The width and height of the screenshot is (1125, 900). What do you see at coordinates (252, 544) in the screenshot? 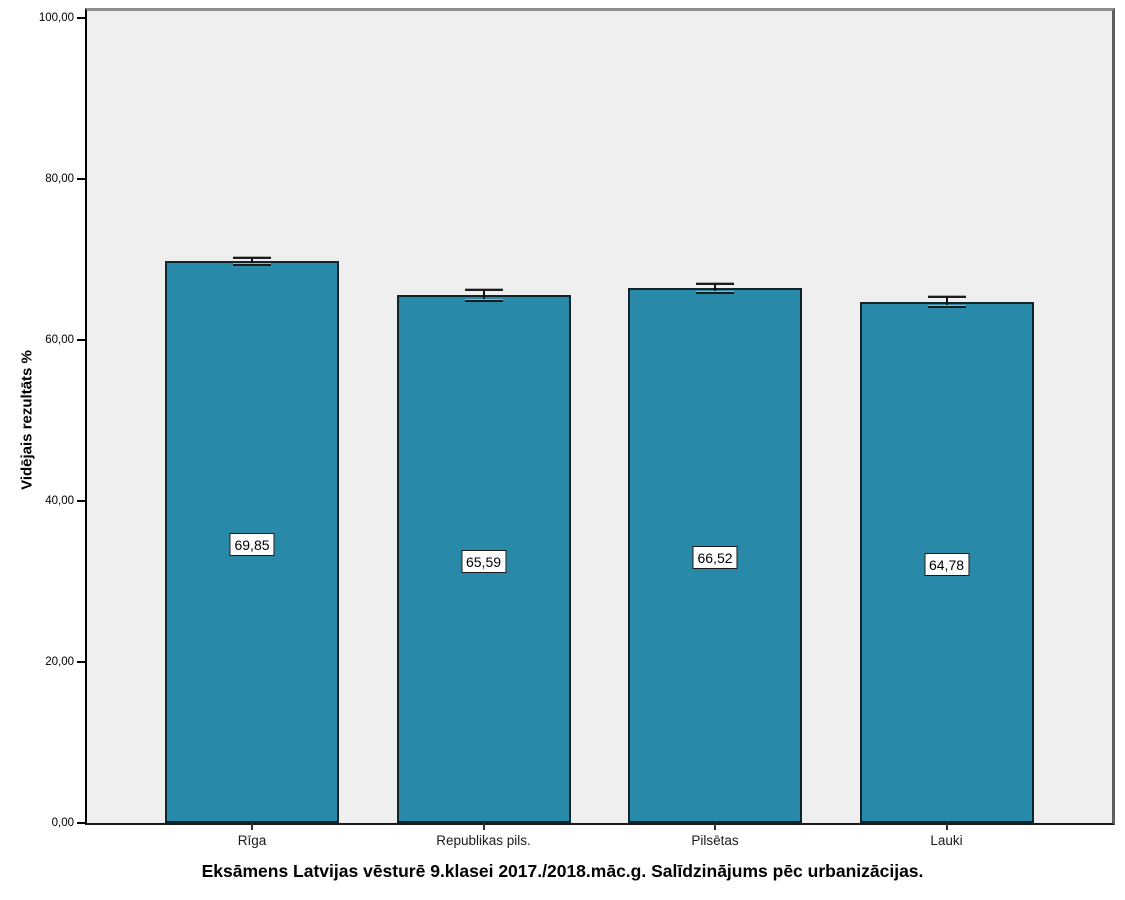
I see `value-label: 69,85` at bounding box center [252, 544].